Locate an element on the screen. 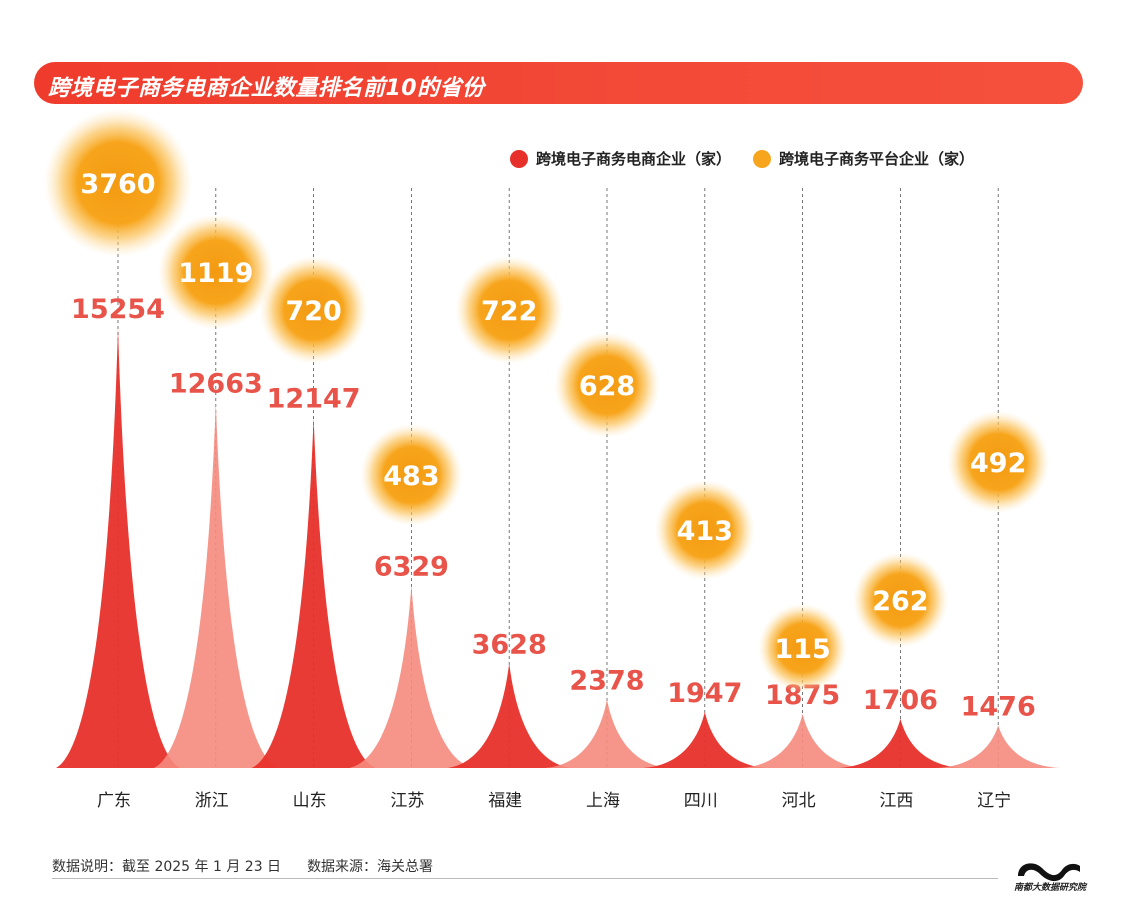 This screenshot has width=1123, height=916. category-label: 河北 is located at coordinates (799, 801).